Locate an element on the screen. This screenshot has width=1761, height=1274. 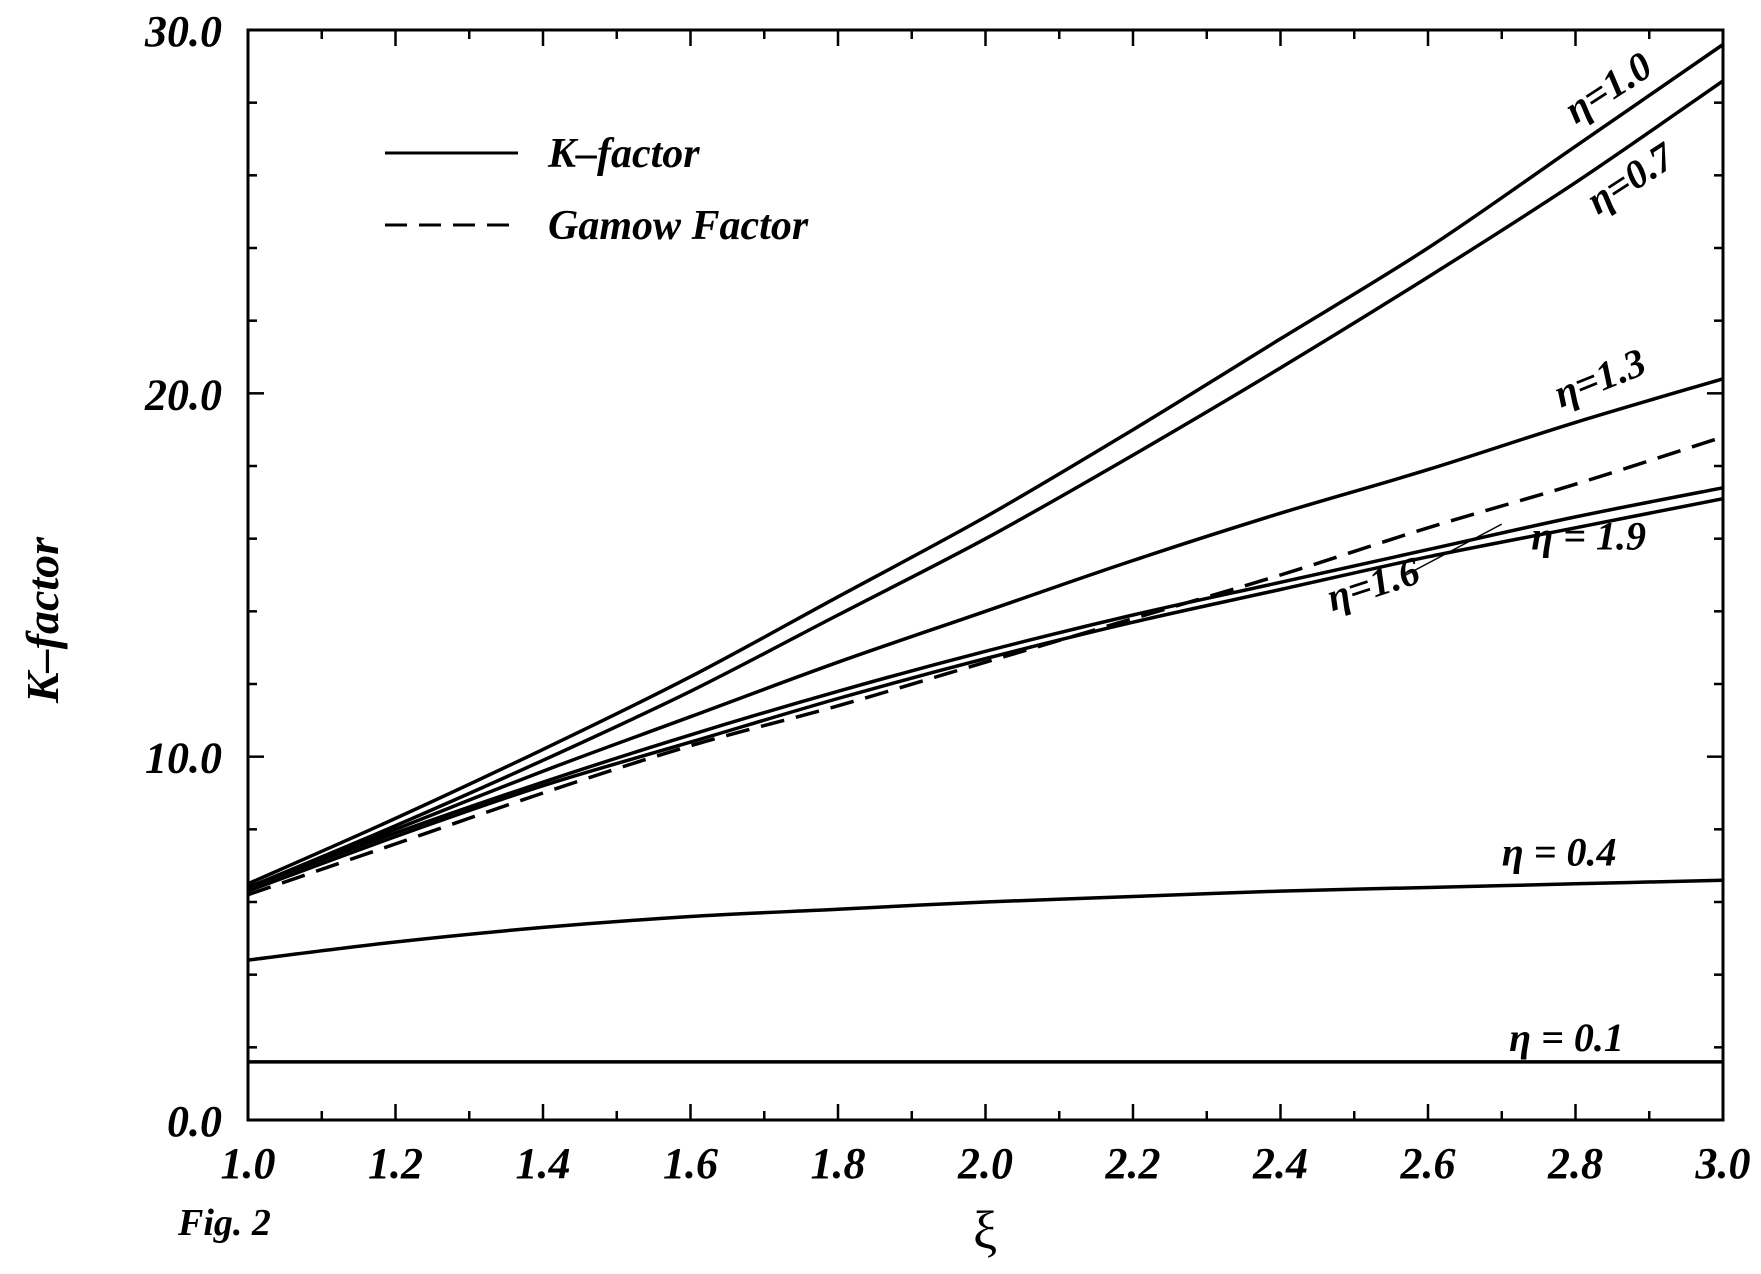
curve-label-text: η=1.0 is located at coordinates (1608, 87).